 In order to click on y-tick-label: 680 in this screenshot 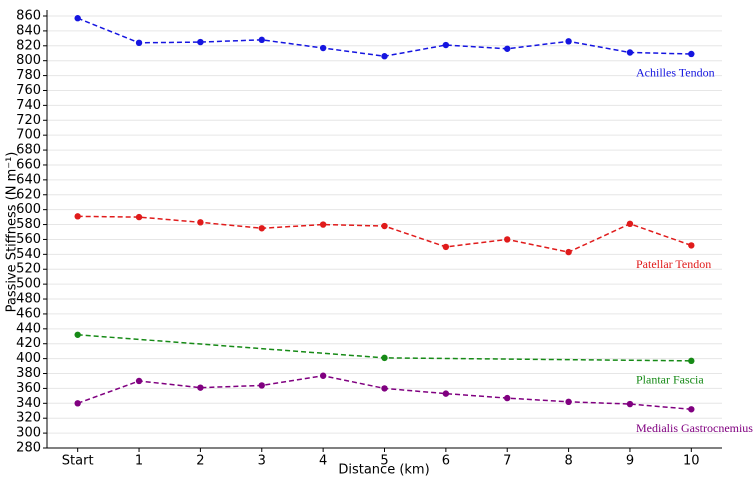, I will do `click(28, 150)`.